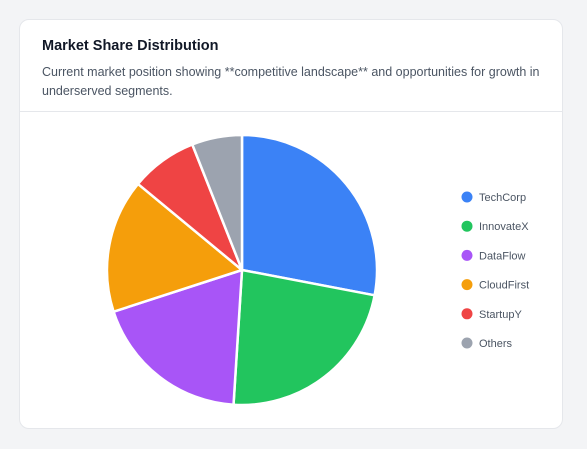 This screenshot has width=587, height=449. I want to click on chart-title: Market Share Distribution, so click(130, 46).